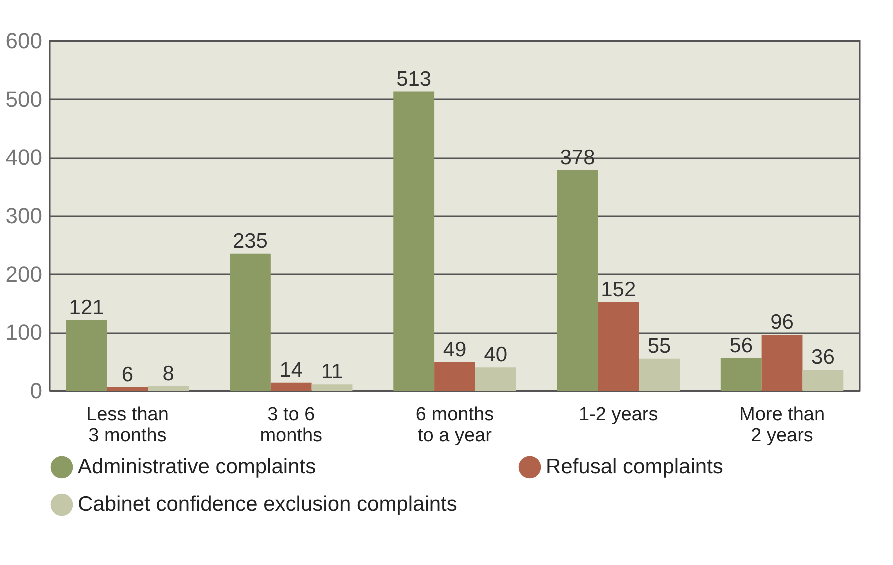 This screenshot has height=565, width=893. I want to click on data-label: 40, so click(496, 355).